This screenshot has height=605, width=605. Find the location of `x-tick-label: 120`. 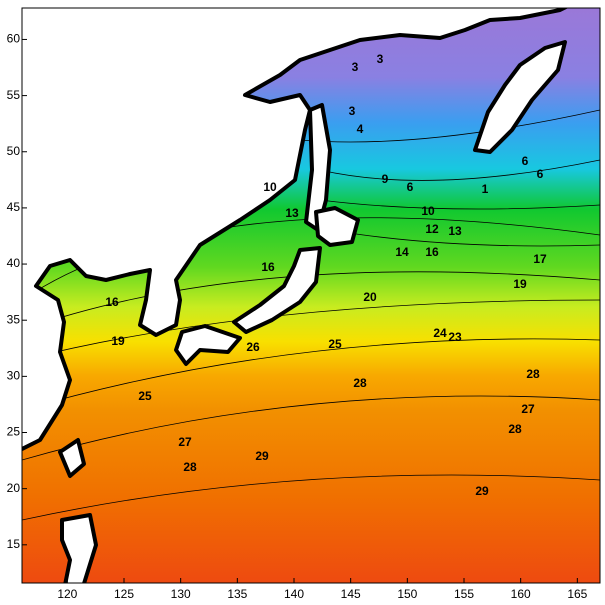

x-tick-label: 120 is located at coordinates (67, 594).